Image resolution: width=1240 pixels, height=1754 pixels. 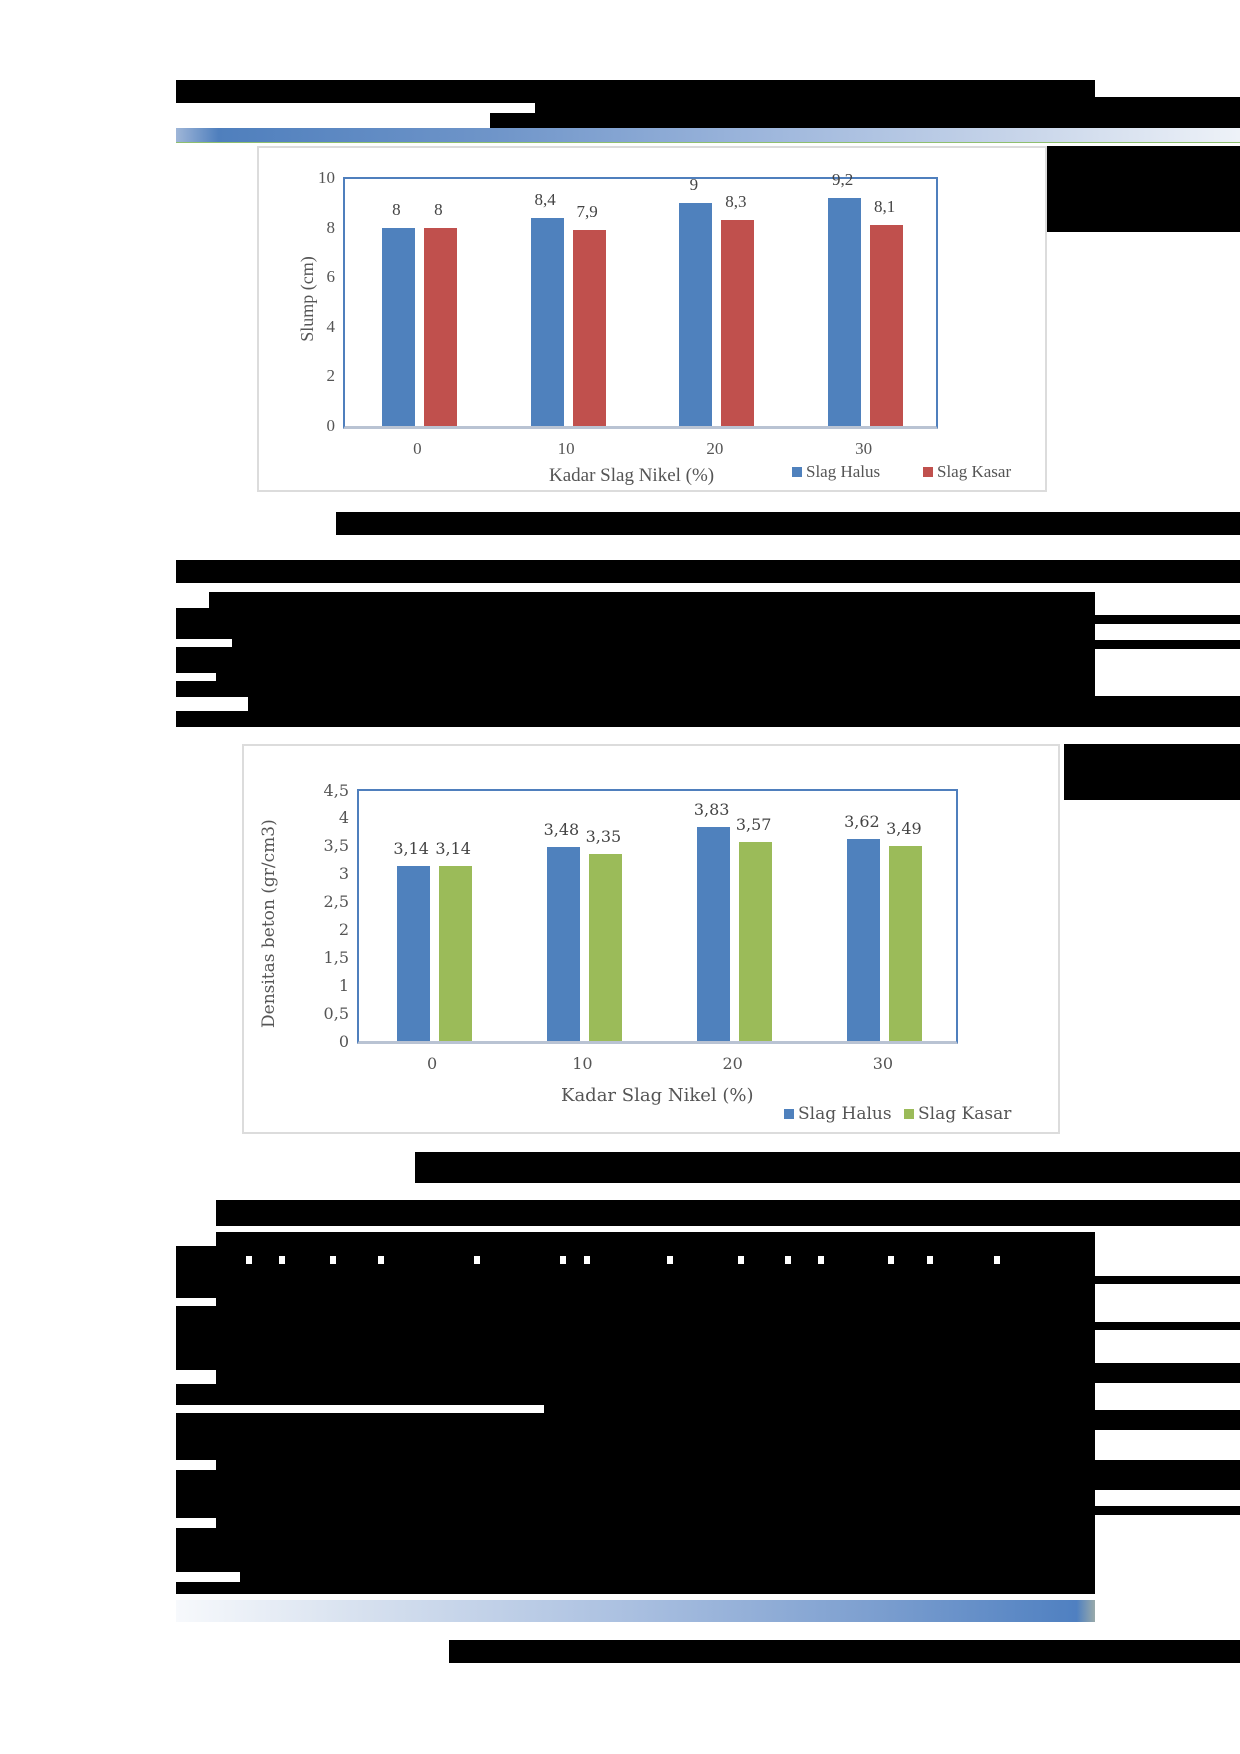 What do you see at coordinates (1167, 619) in the screenshot?
I see `paragraph-1-overflow-a` at bounding box center [1167, 619].